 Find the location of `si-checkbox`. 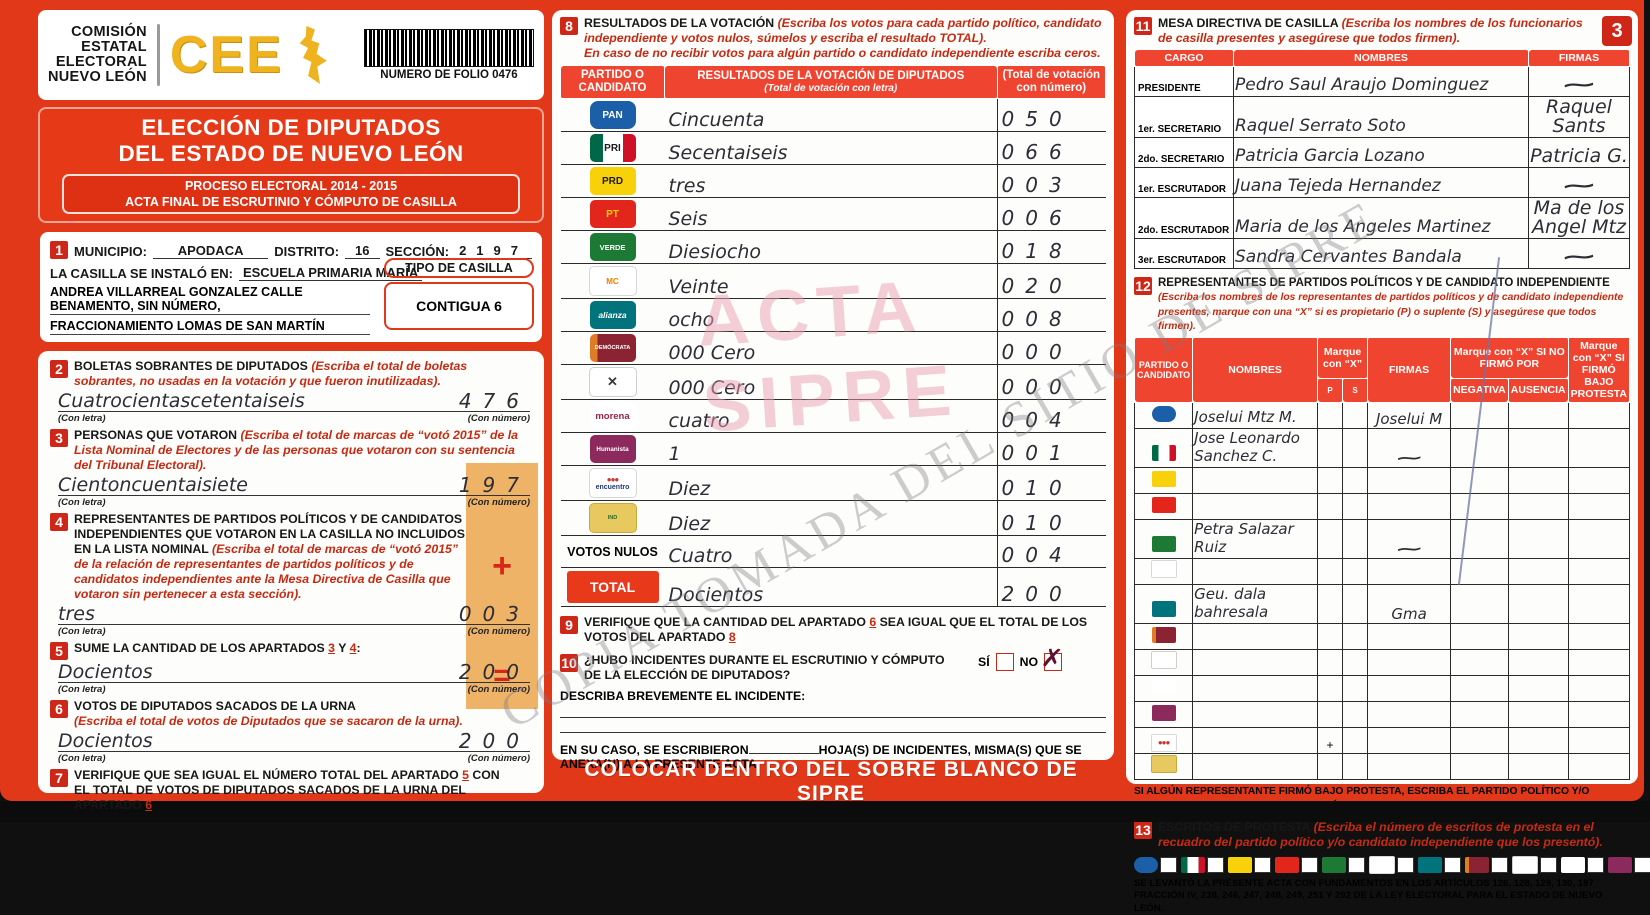

si-checkbox is located at coordinates (1004, 662).